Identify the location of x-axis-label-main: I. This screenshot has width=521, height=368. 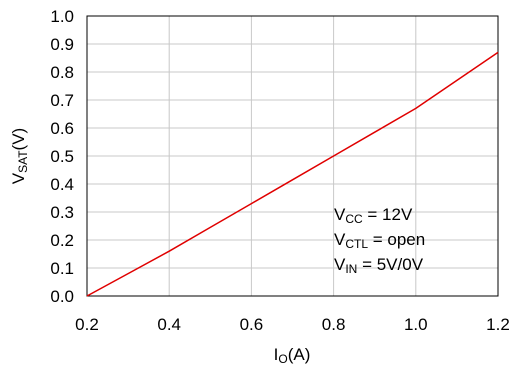
(276, 354).